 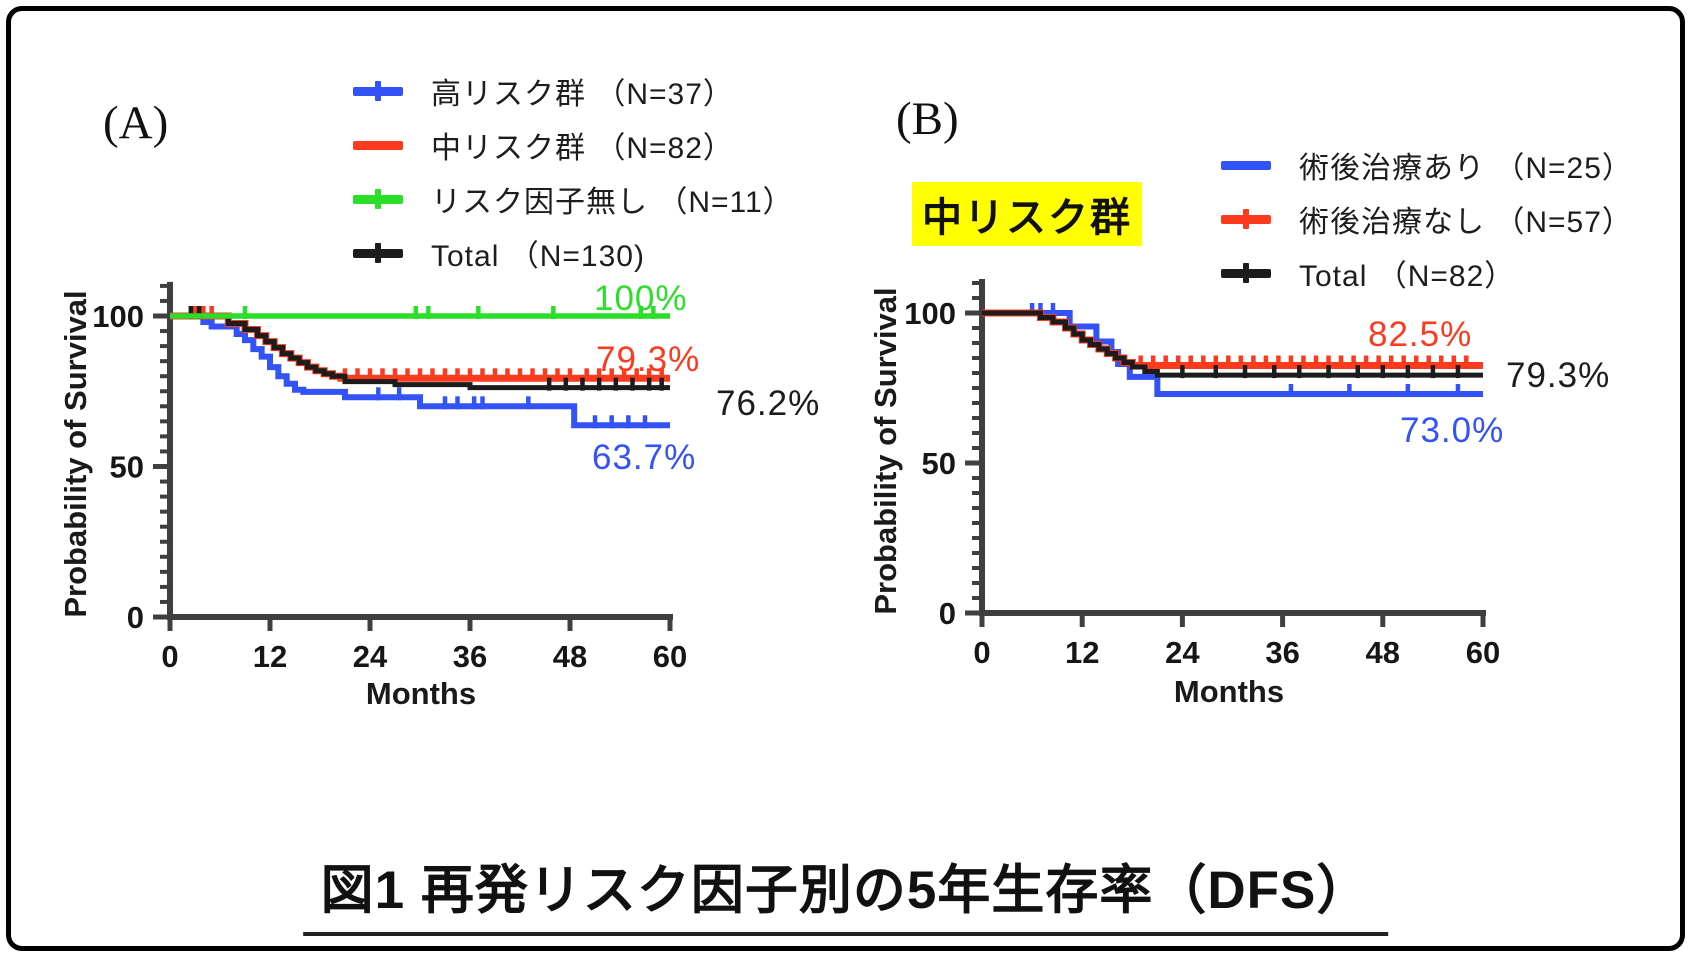 What do you see at coordinates (885, 451) in the screenshot?
I see `panel-b-y-axis-title: Probability of Survival` at bounding box center [885, 451].